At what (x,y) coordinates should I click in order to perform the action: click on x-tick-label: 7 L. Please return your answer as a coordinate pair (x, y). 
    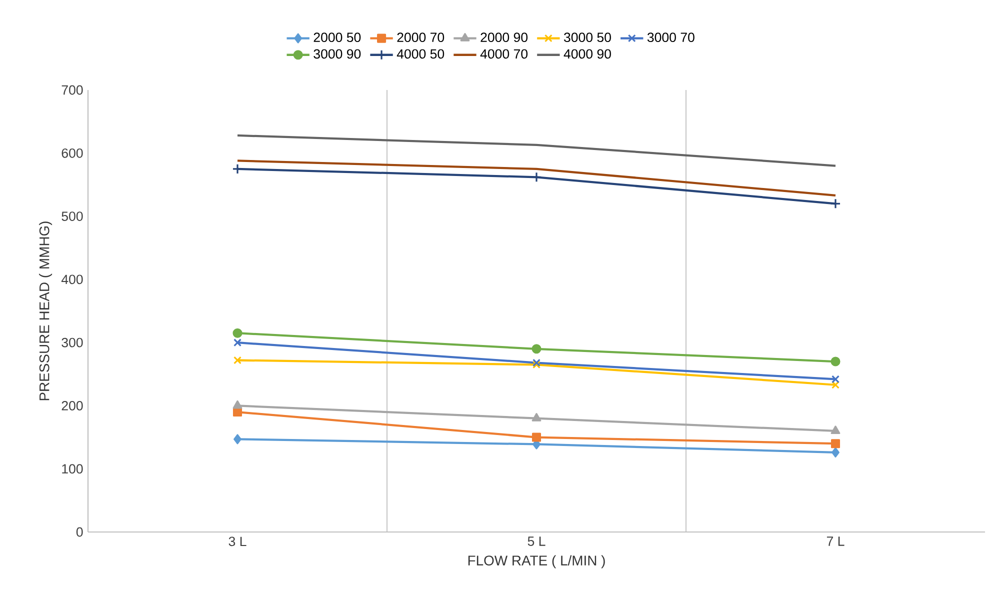
    Looking at the image, I should click on (835, 541).